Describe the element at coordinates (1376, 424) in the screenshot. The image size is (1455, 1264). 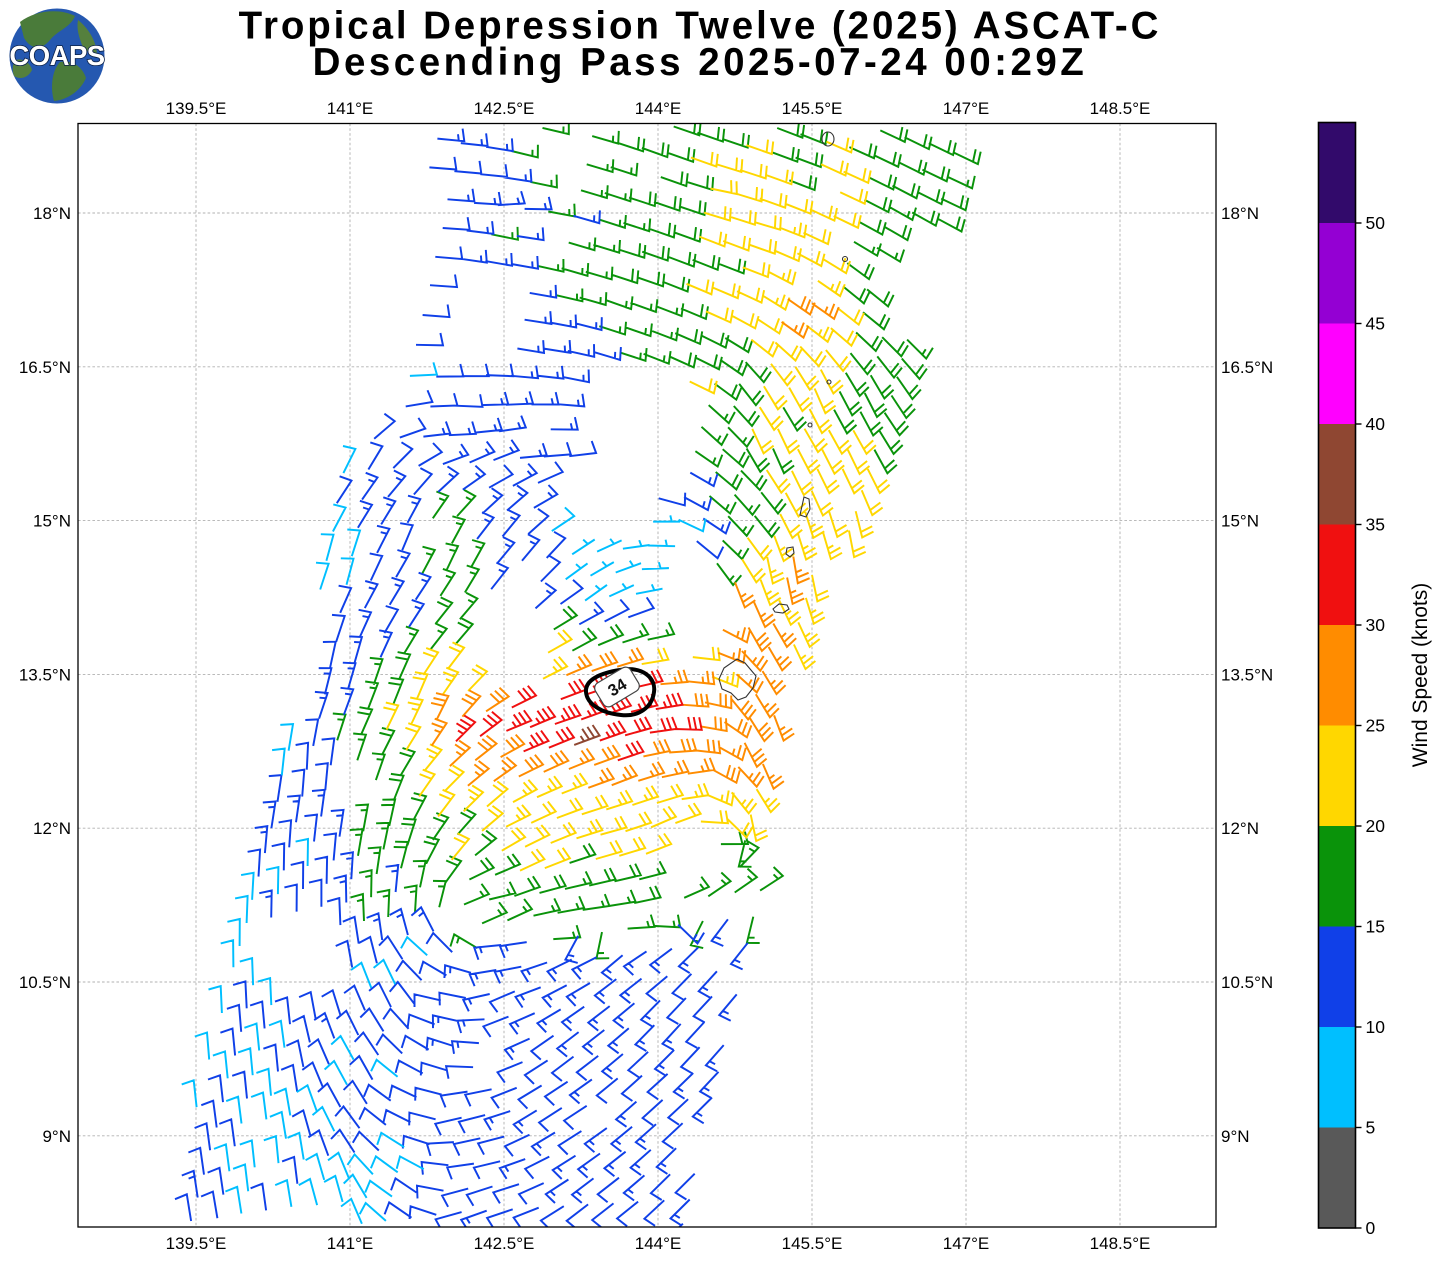
I see `svg-text: 40` at that location.